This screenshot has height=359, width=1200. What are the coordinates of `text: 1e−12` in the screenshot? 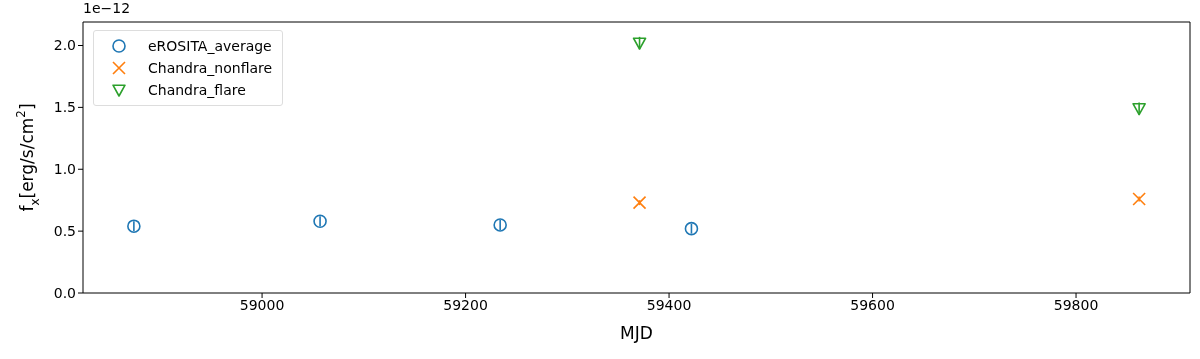 It's located at (107, 8).